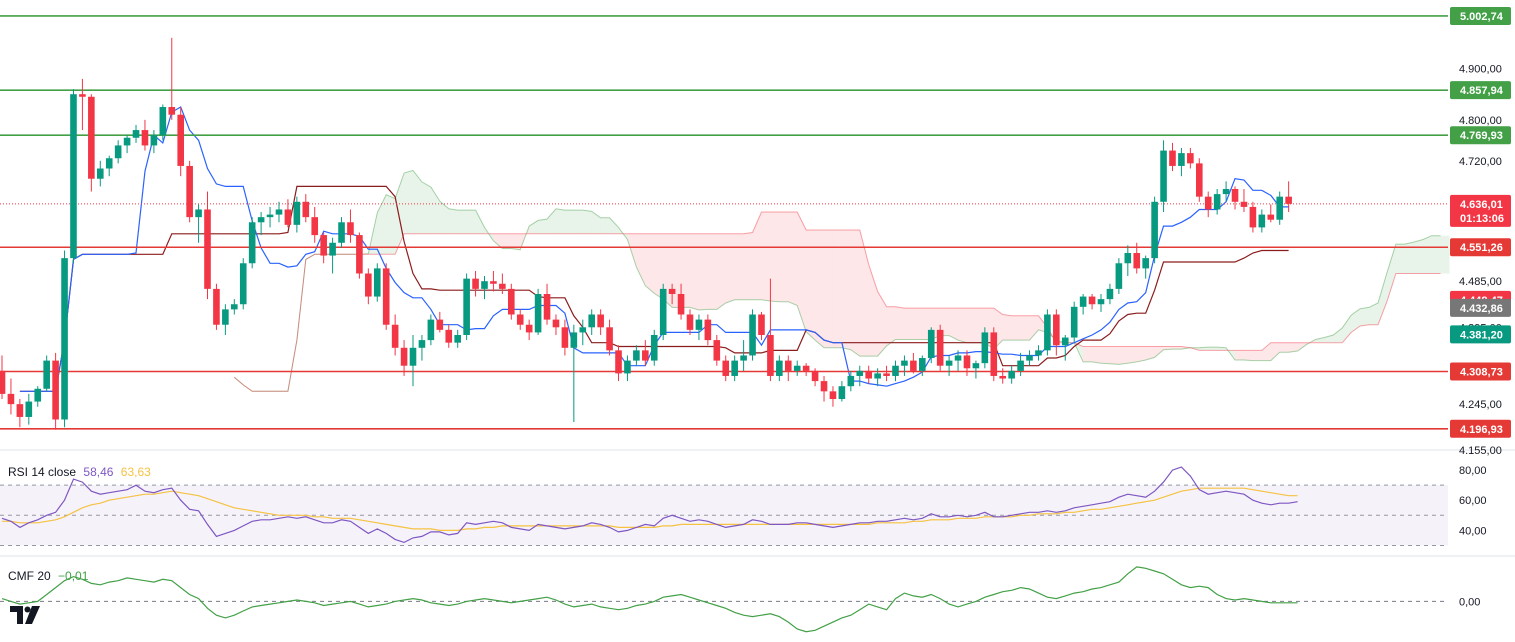  What do you see at coordinates (1473, 501) in the screenshot?
I see `rsi-axis-tick: 60,00` at bounding box center [1473, 501].